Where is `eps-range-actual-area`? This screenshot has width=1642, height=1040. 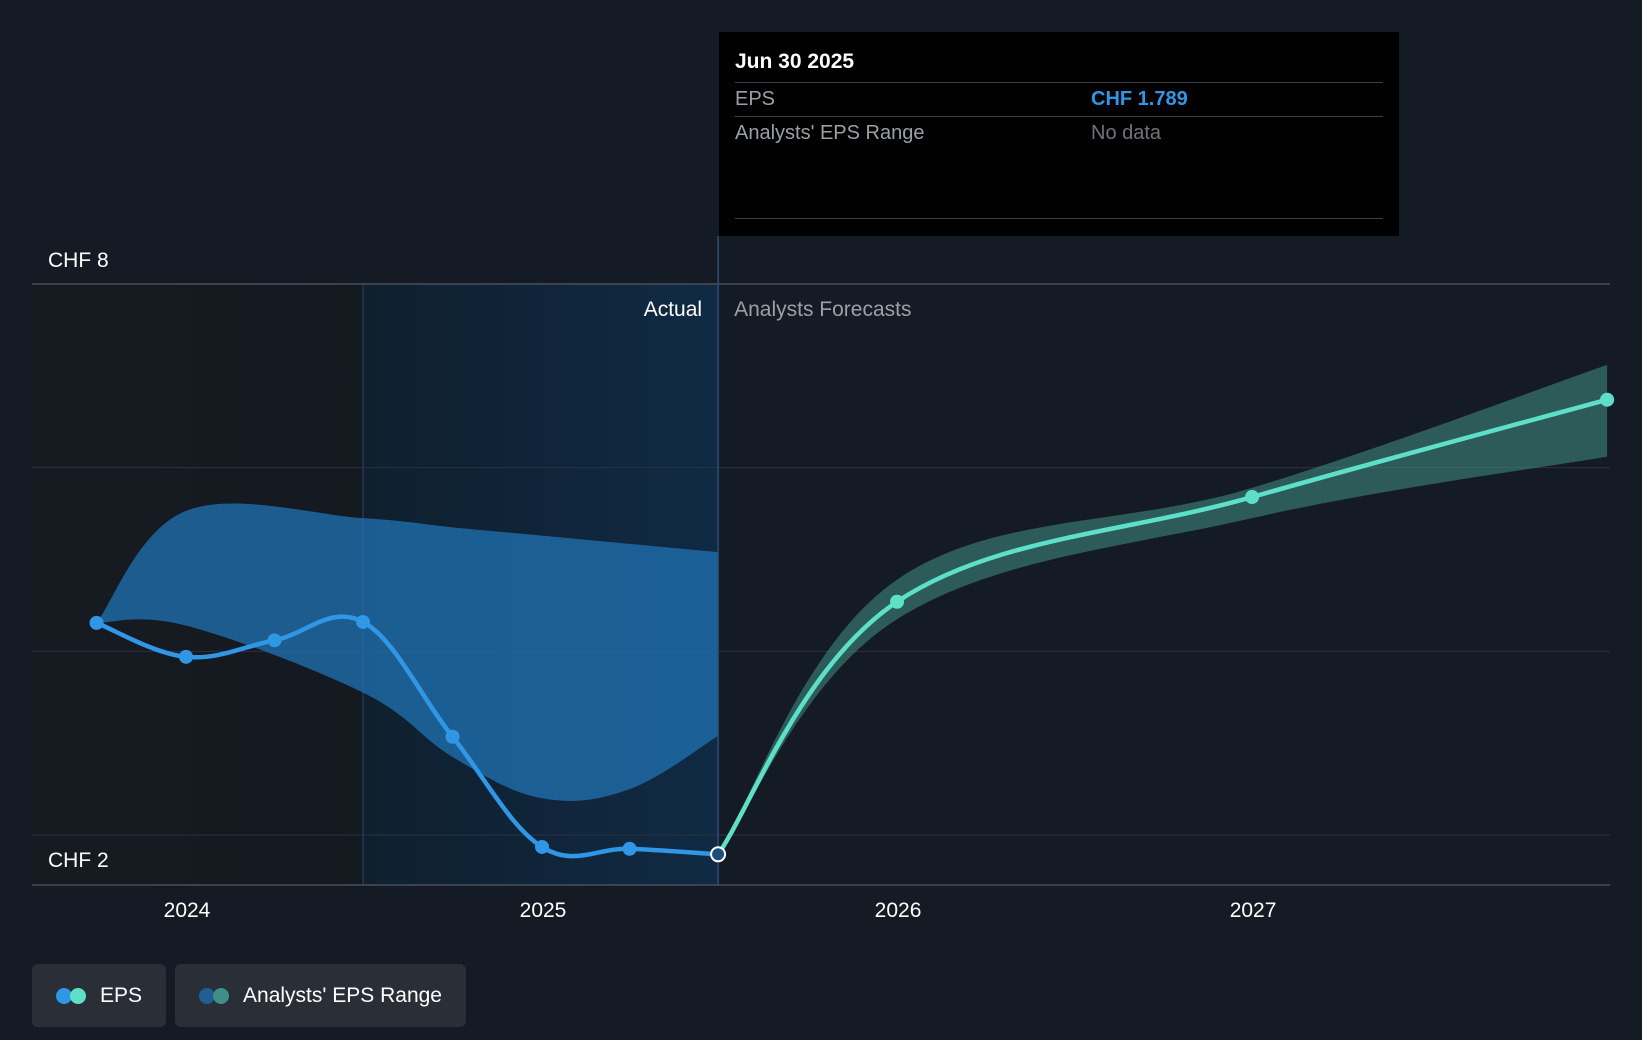
eps-range-actual-area is located at coordinates (407, 652).